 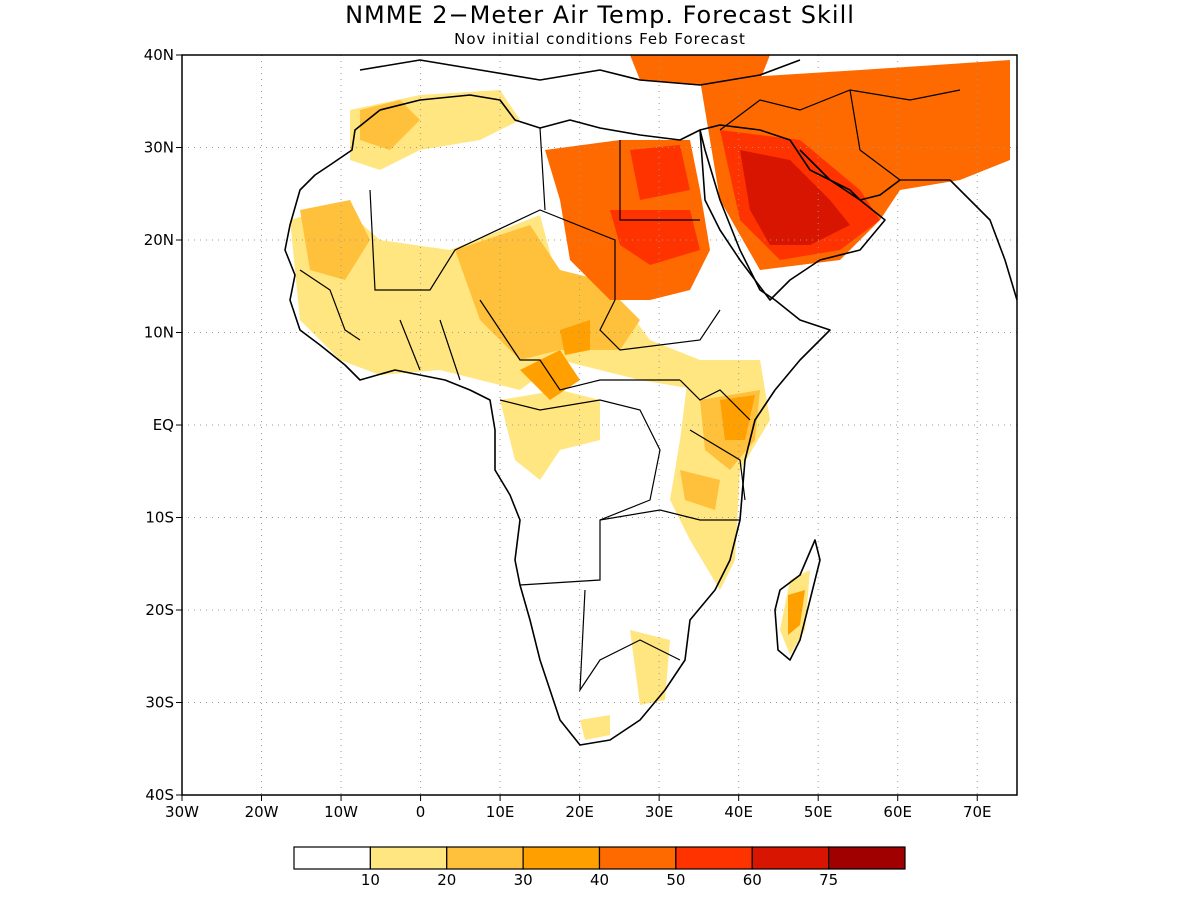 What do you see at coordinates (159, 610) in the screenshot?
I see `lat-tick-label: 20S` at bounding box center [159, 610].